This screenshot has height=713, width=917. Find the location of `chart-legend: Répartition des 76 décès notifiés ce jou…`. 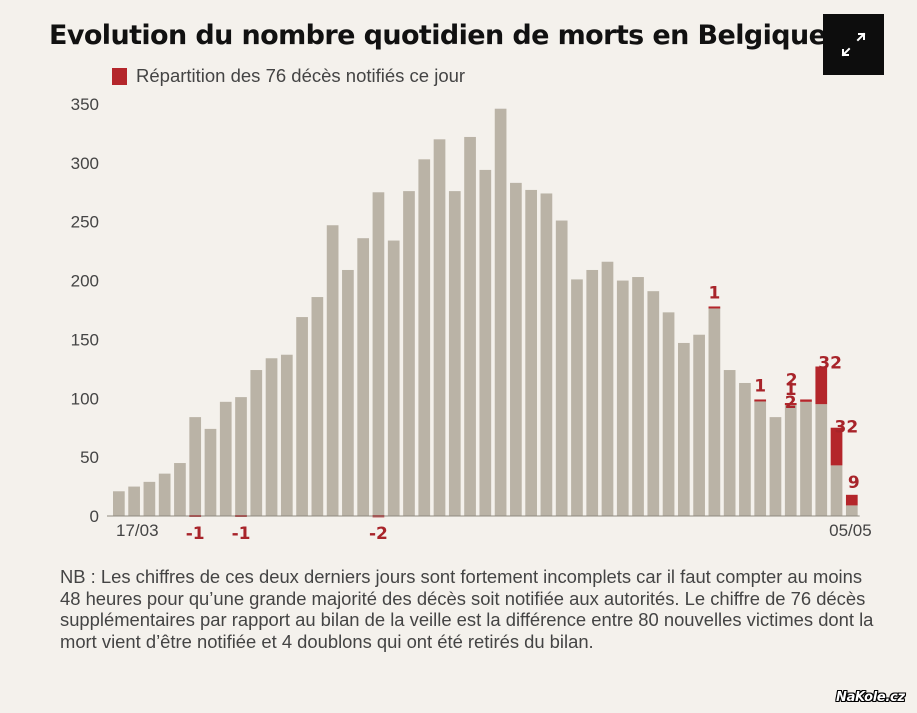

chart-legend: Répartition des 76 décès notifiés ce jou… is located at coordinates (288, 76).